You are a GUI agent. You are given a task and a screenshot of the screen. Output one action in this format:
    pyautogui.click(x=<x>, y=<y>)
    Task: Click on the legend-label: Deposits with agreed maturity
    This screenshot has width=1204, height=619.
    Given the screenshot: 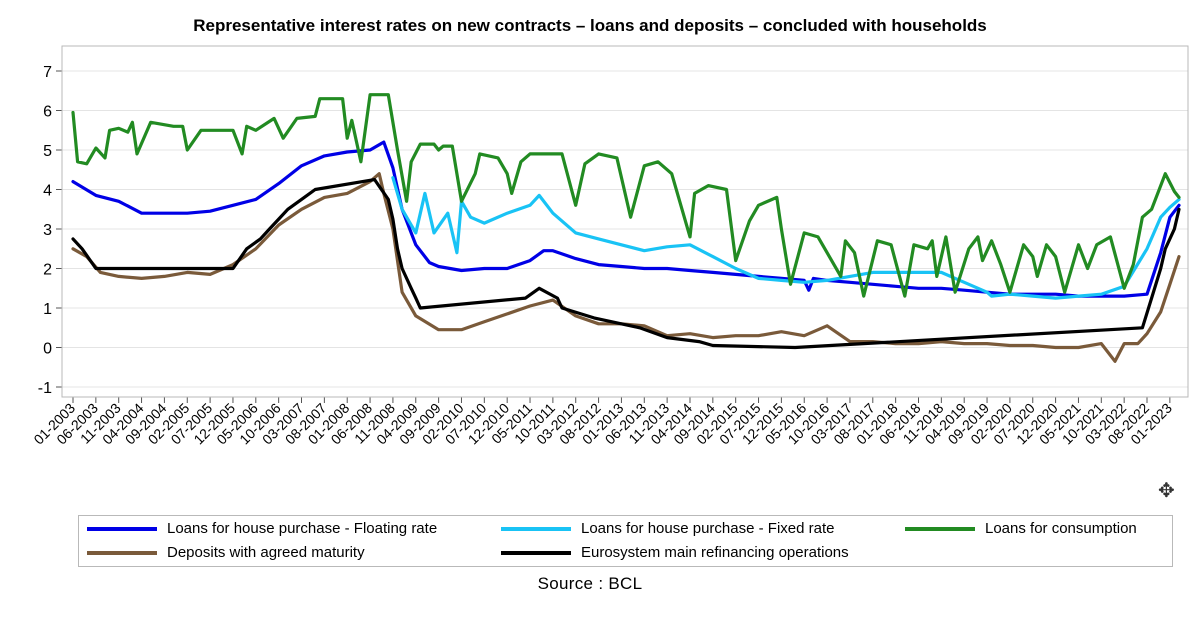 What is the action you would take?
    pyautogui.click(x=266, y=552)
    